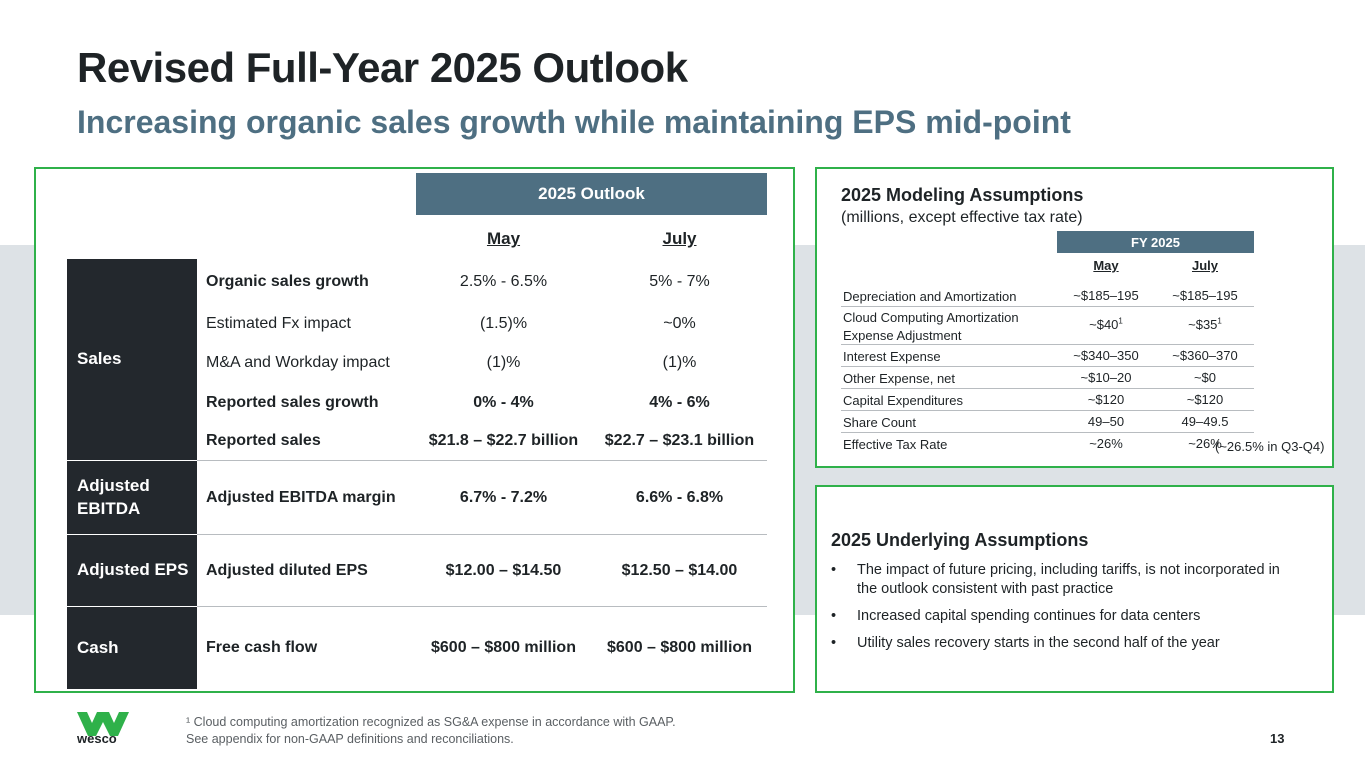  What do you see at coordinates (892, 356) in the screenshot?
I see `modeling-label: Interest Expense` at bounding box center [892, 356].